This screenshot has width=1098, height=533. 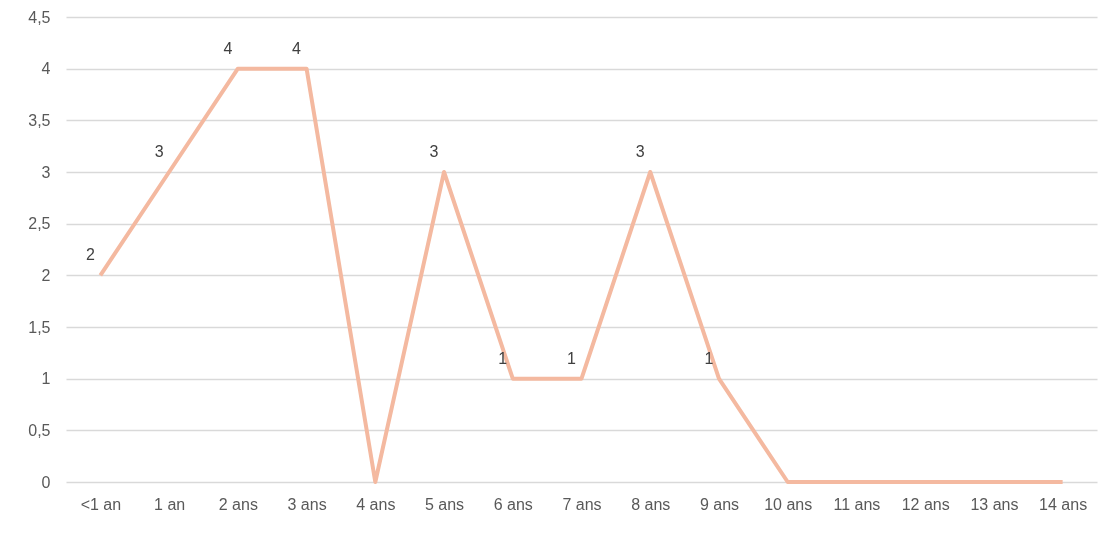 I want to click on x-tick-label: 14 ans, so click(x=1063, y=504).